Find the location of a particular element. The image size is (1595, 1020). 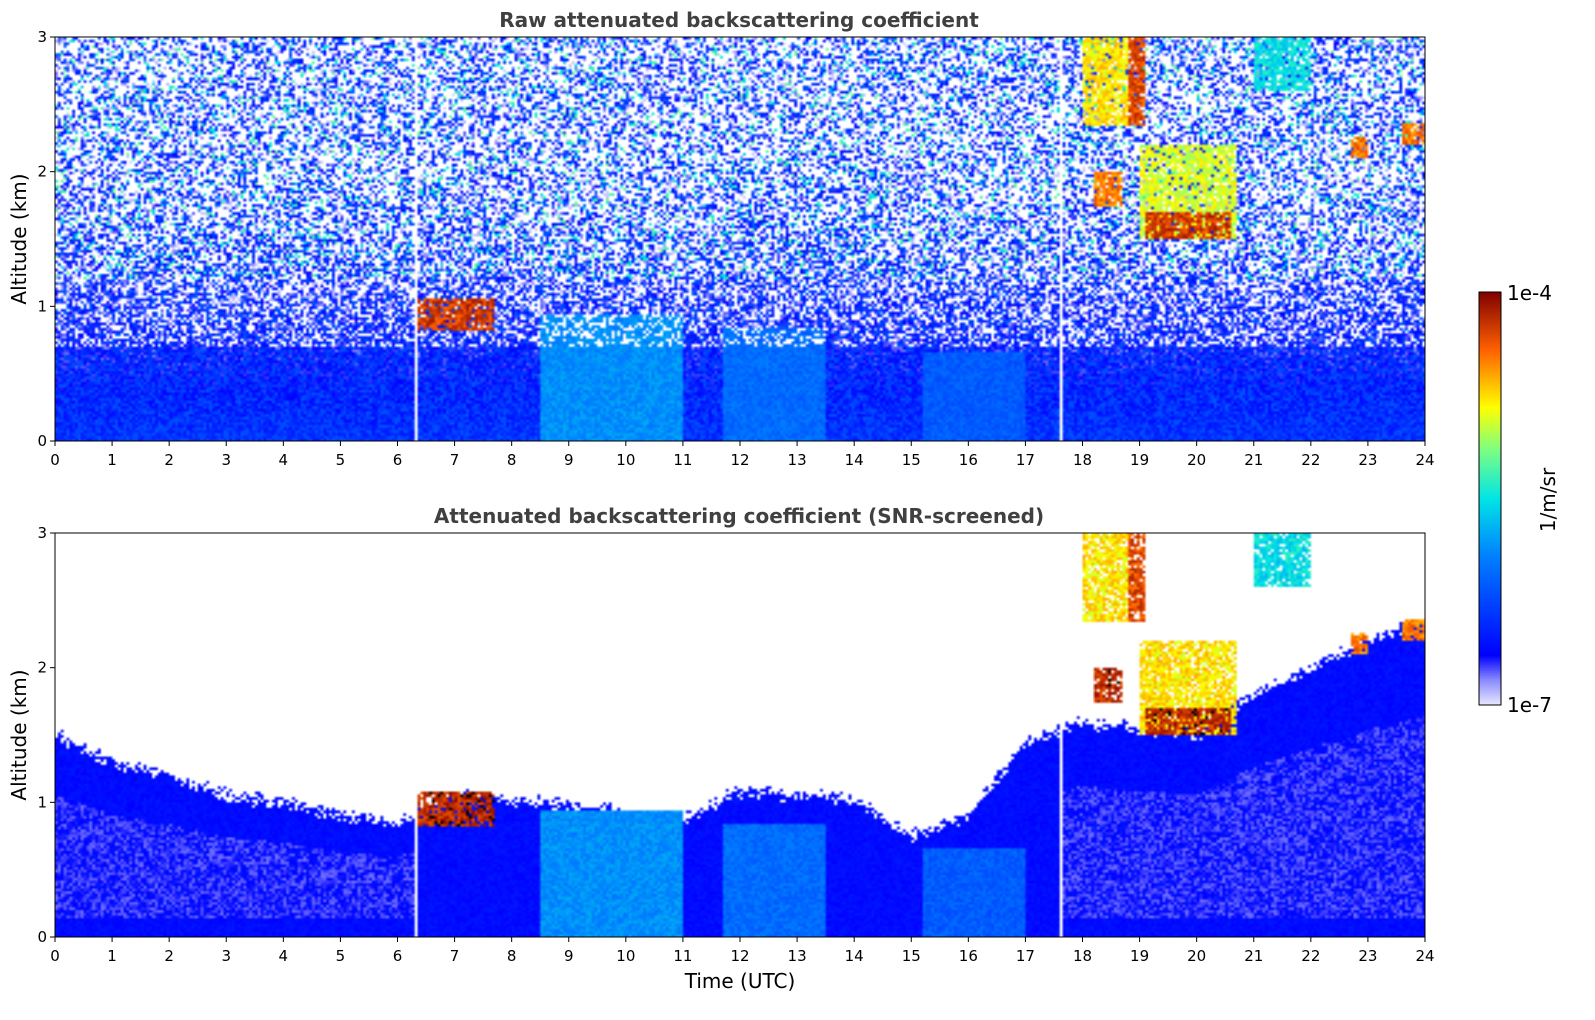

panel-screened-x-ticks: 0 1 2 3 4 5 6 7 8 9 10 11 12 13 14 15 16 17 18 19 20 21 22 23 24 is located at coordinates (742, 951).